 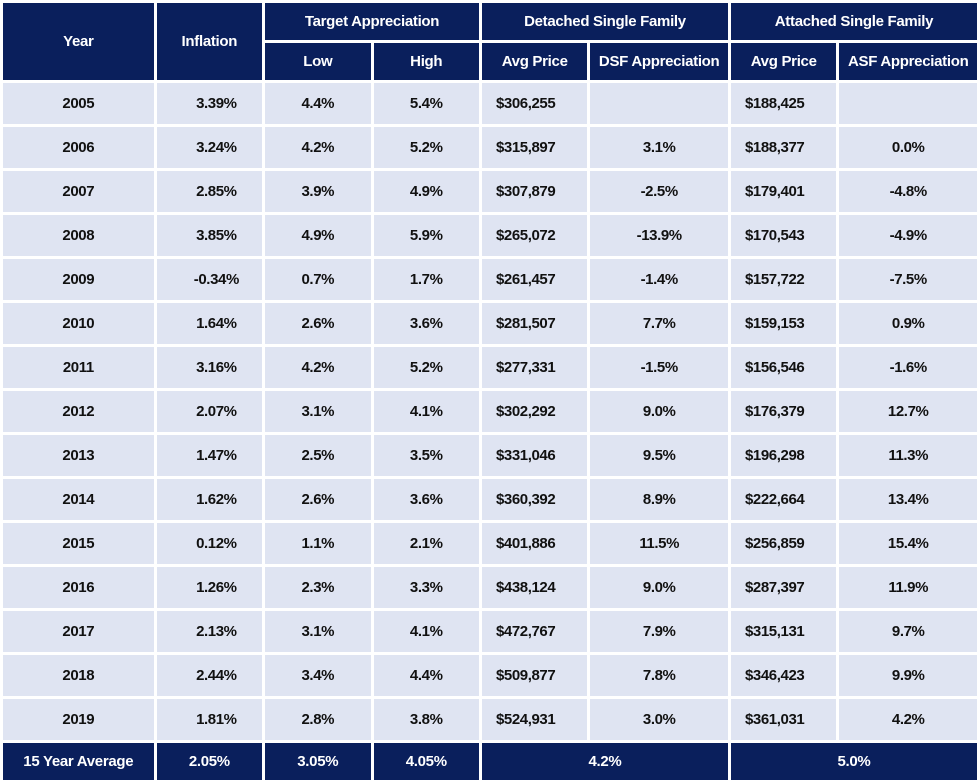 What do you see at coordinates (659, 587) in the screenshot?
I see `cell-dsf-appreciation: 9.0%` at bounding box center [659, 587].